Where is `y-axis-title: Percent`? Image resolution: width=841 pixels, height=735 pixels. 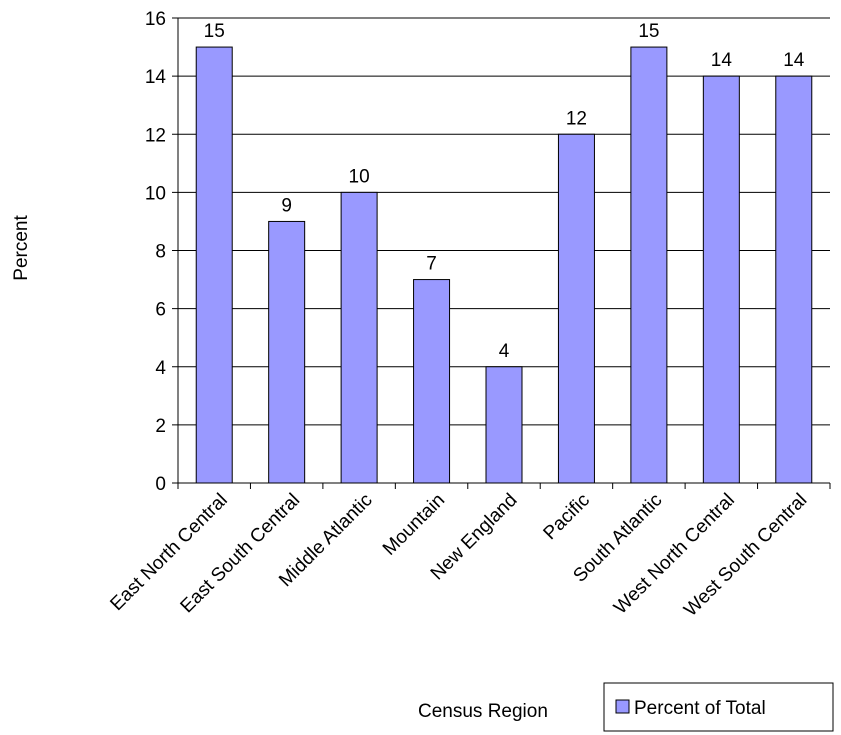
y-axis-title: Percent is located at coordinates (21, 248).